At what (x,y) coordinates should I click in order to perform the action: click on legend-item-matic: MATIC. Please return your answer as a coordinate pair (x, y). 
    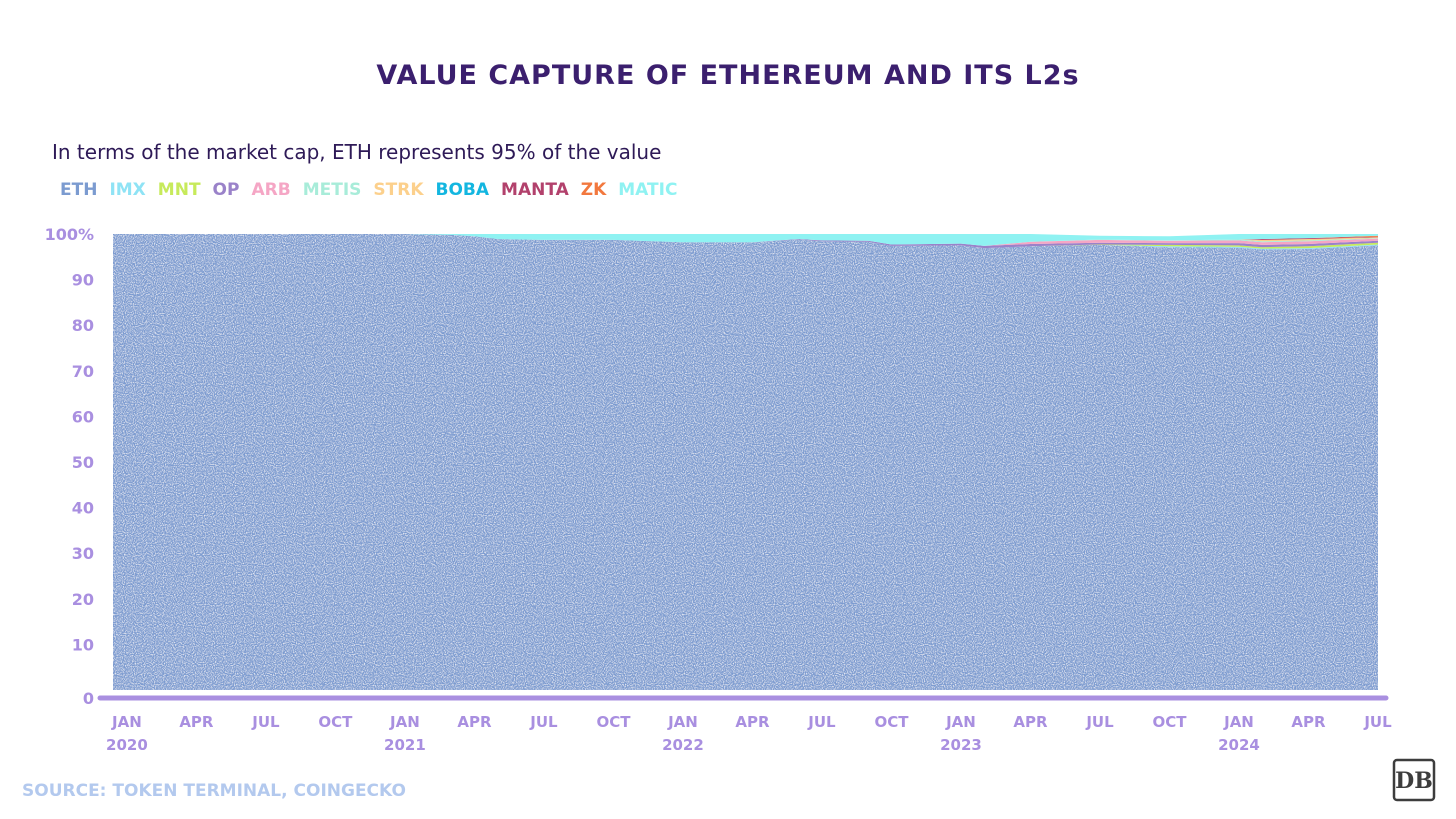
    Looking at the image, I should click on (648, 190).